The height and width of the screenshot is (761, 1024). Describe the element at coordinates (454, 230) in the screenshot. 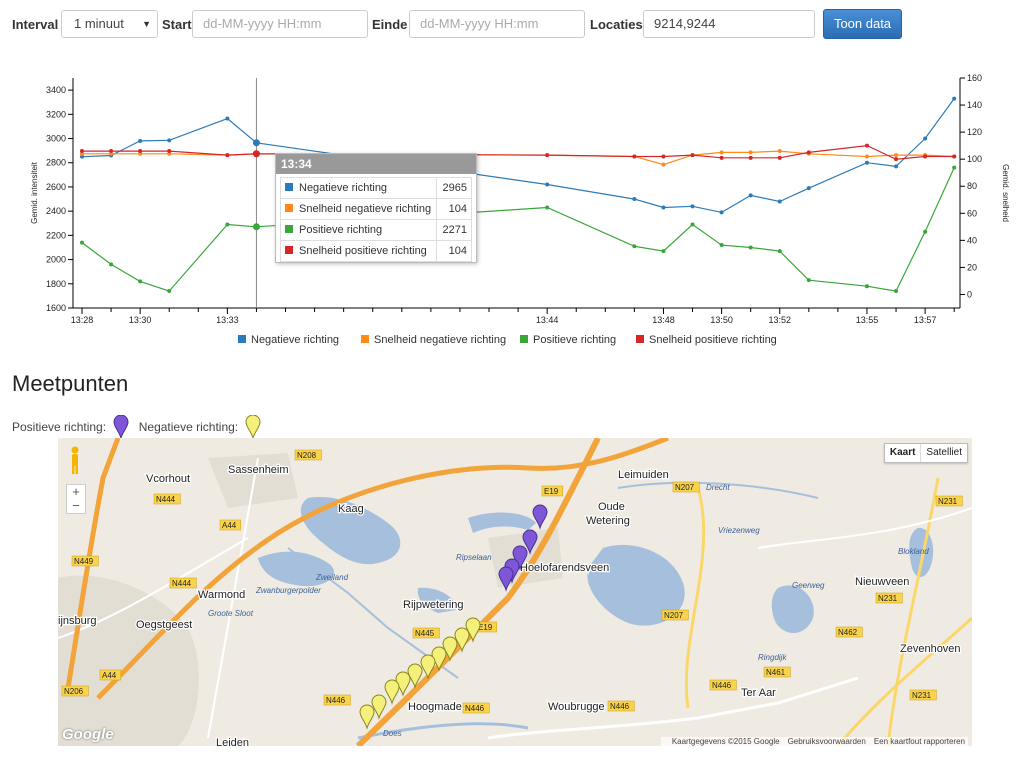

I see `tooltip-row-value: 2271` at that location.